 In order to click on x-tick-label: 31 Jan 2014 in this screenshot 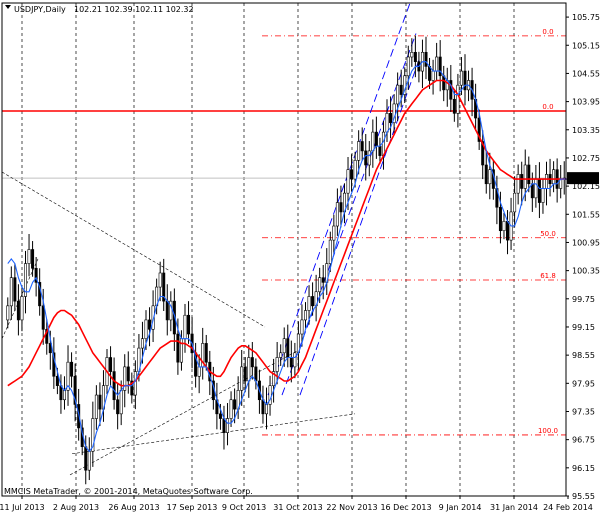, I will do `click(514, 507)`.